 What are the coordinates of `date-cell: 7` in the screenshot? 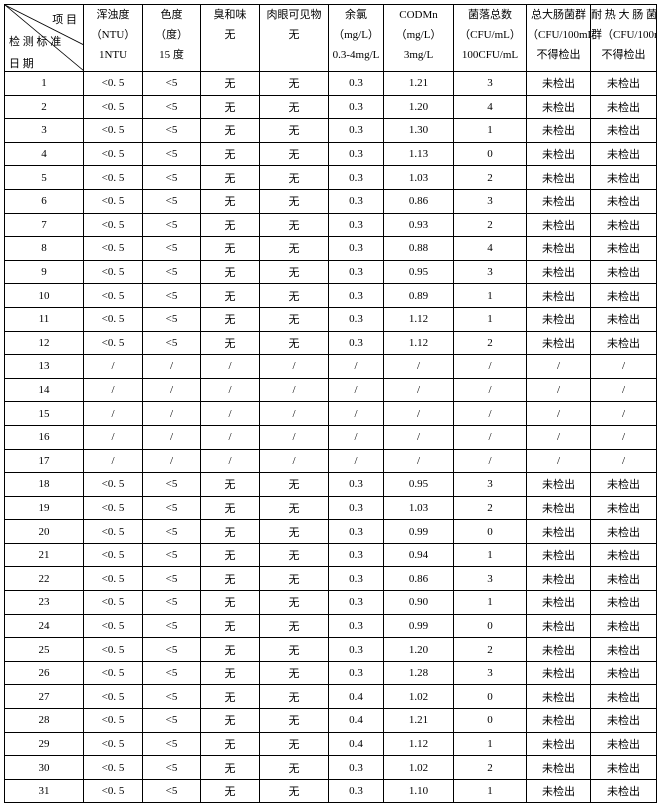 It's located at (44, 225).